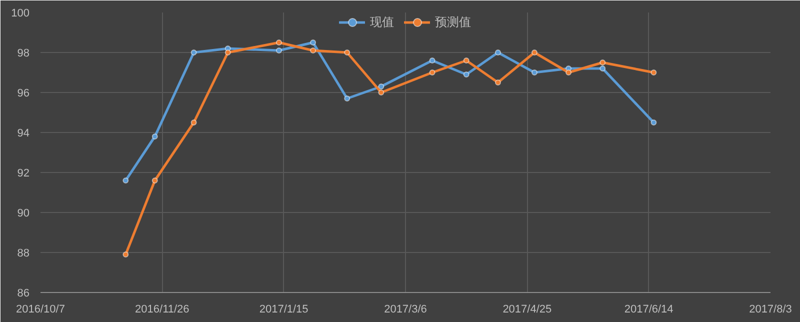  I want to click on legend-label: 现值, so click(382, 22).